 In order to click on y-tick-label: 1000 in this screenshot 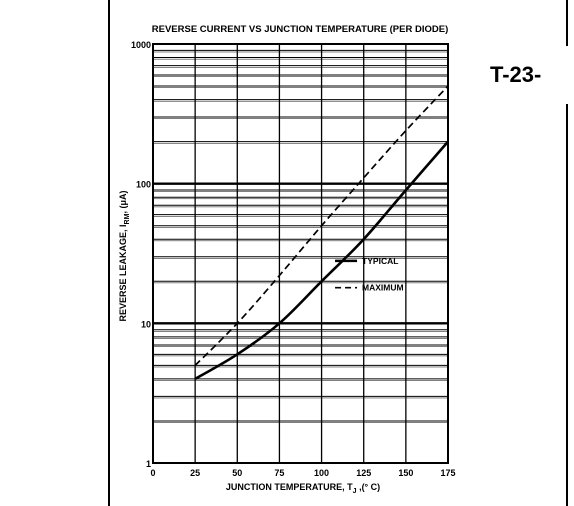, I will do `click(141, 45)`.